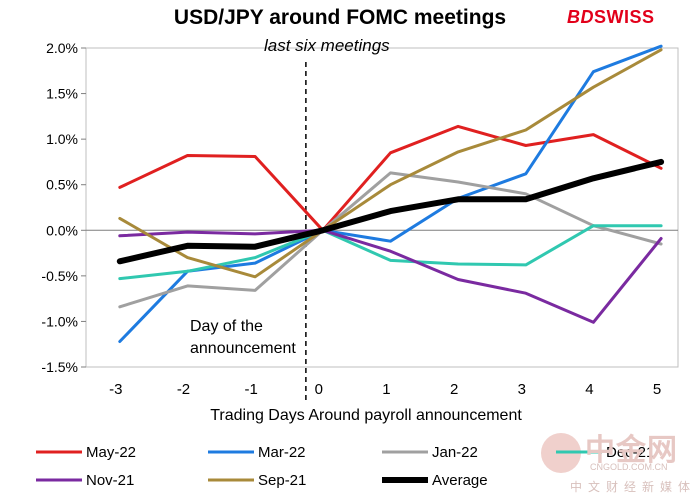 This screenshot has height=499, width=700. Describe the element at coordinates (243, 348) in the screenshot. I see `annotation-text: announcement` at that location.